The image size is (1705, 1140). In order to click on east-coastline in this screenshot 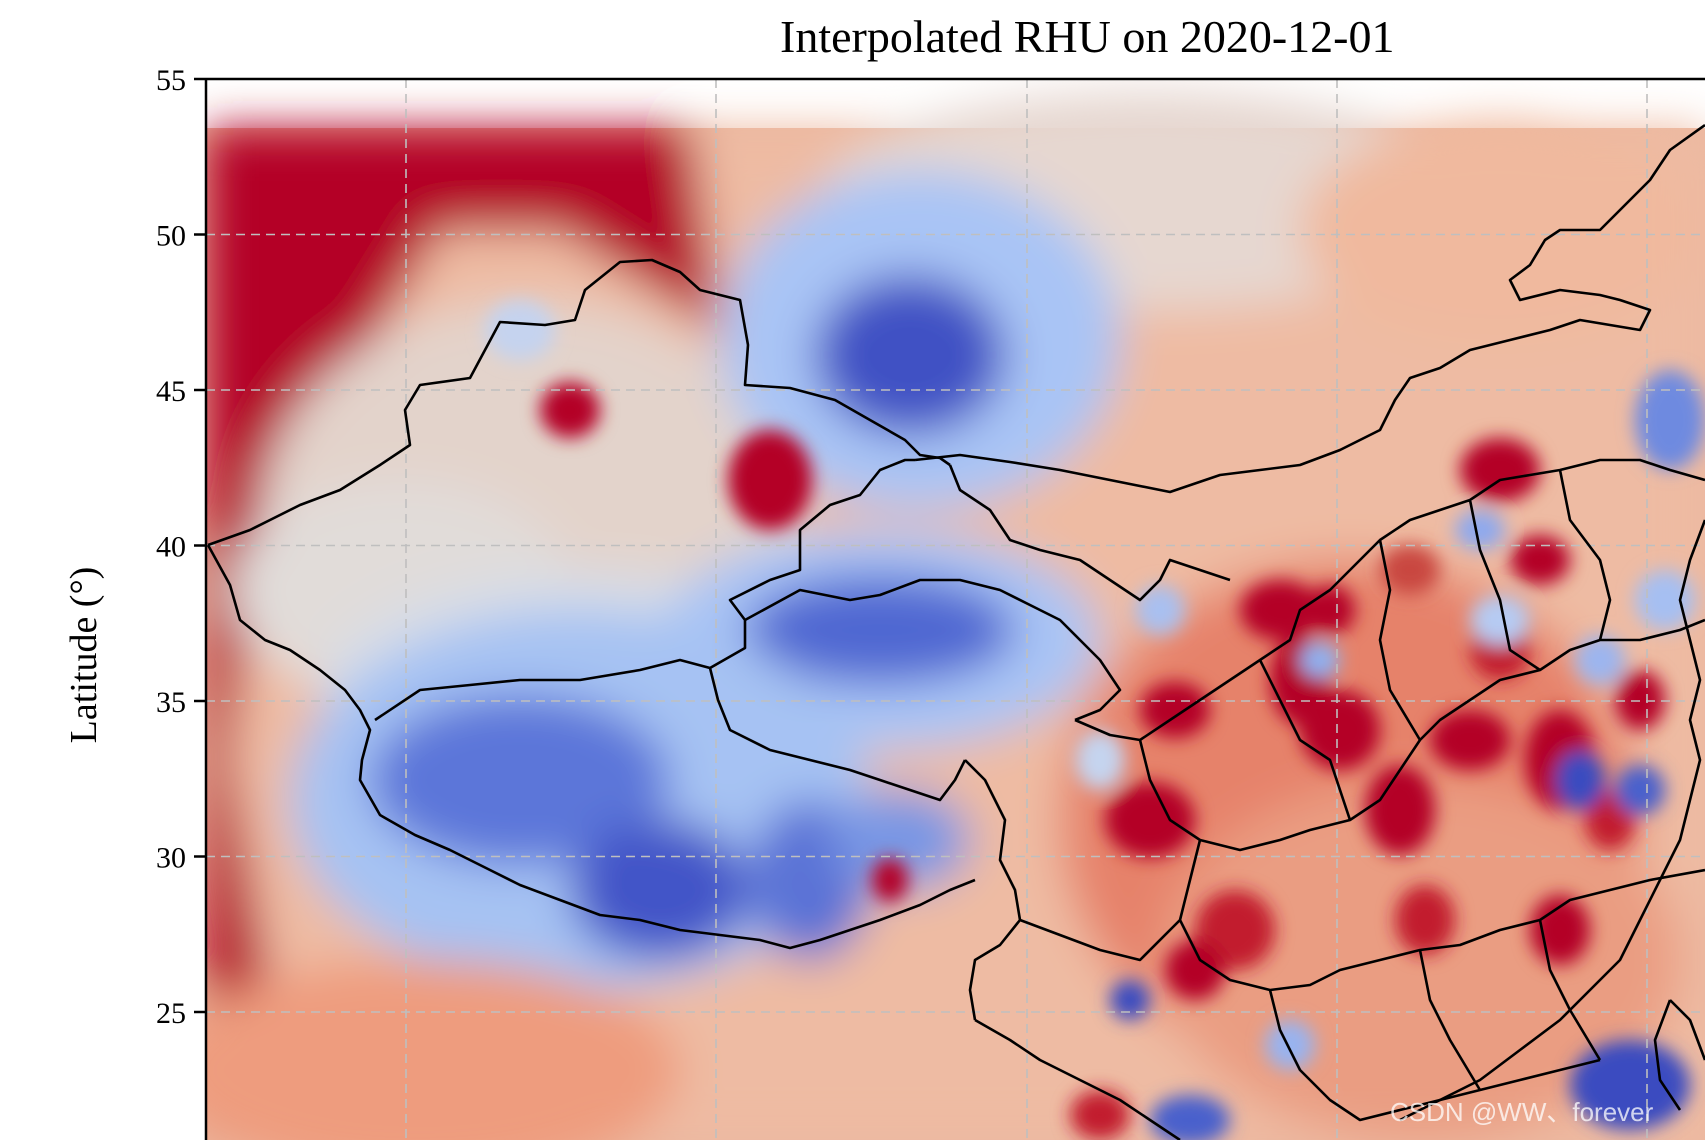, I will do `click(1552, 820)`.